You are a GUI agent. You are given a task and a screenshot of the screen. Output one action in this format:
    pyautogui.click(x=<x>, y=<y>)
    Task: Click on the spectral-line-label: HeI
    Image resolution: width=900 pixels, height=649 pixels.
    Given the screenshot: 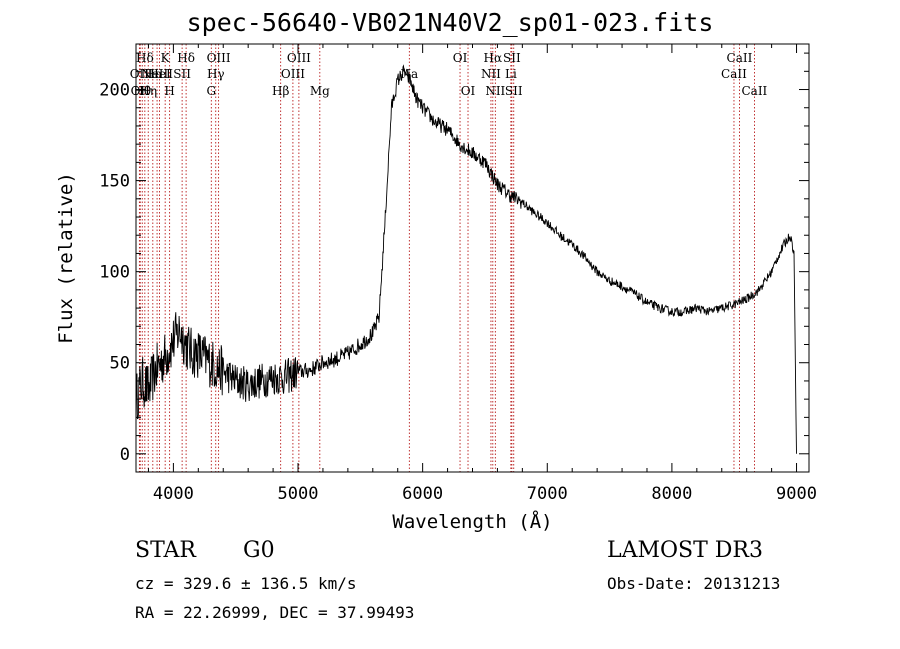 What is the action you would take?
    pyautogui.click(x=159, y=74)
    